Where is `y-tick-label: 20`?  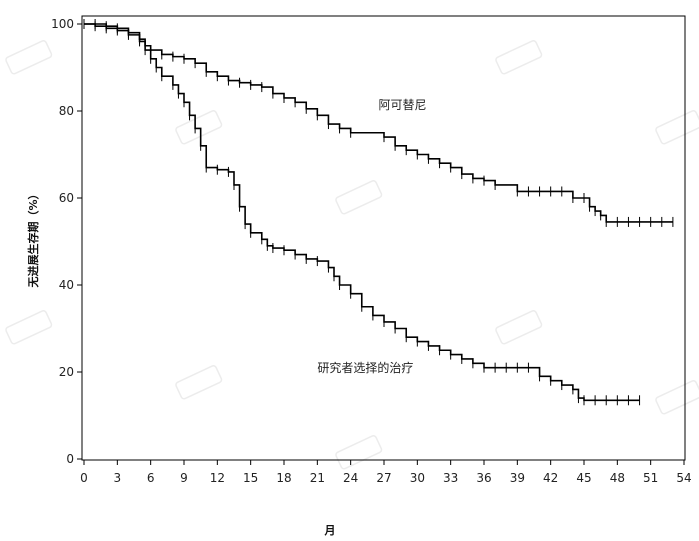 y-tick-label: 20 is located at coordinates (66, 372).